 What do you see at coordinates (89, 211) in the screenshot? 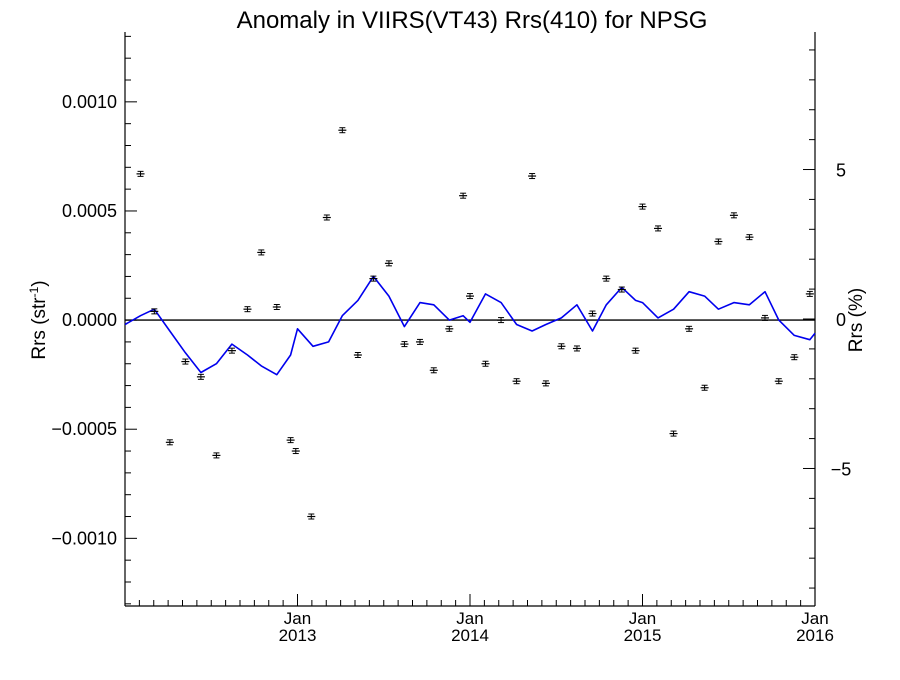
I see `y-left-tick-label: 0.0005` at bounding box center [89, 211].